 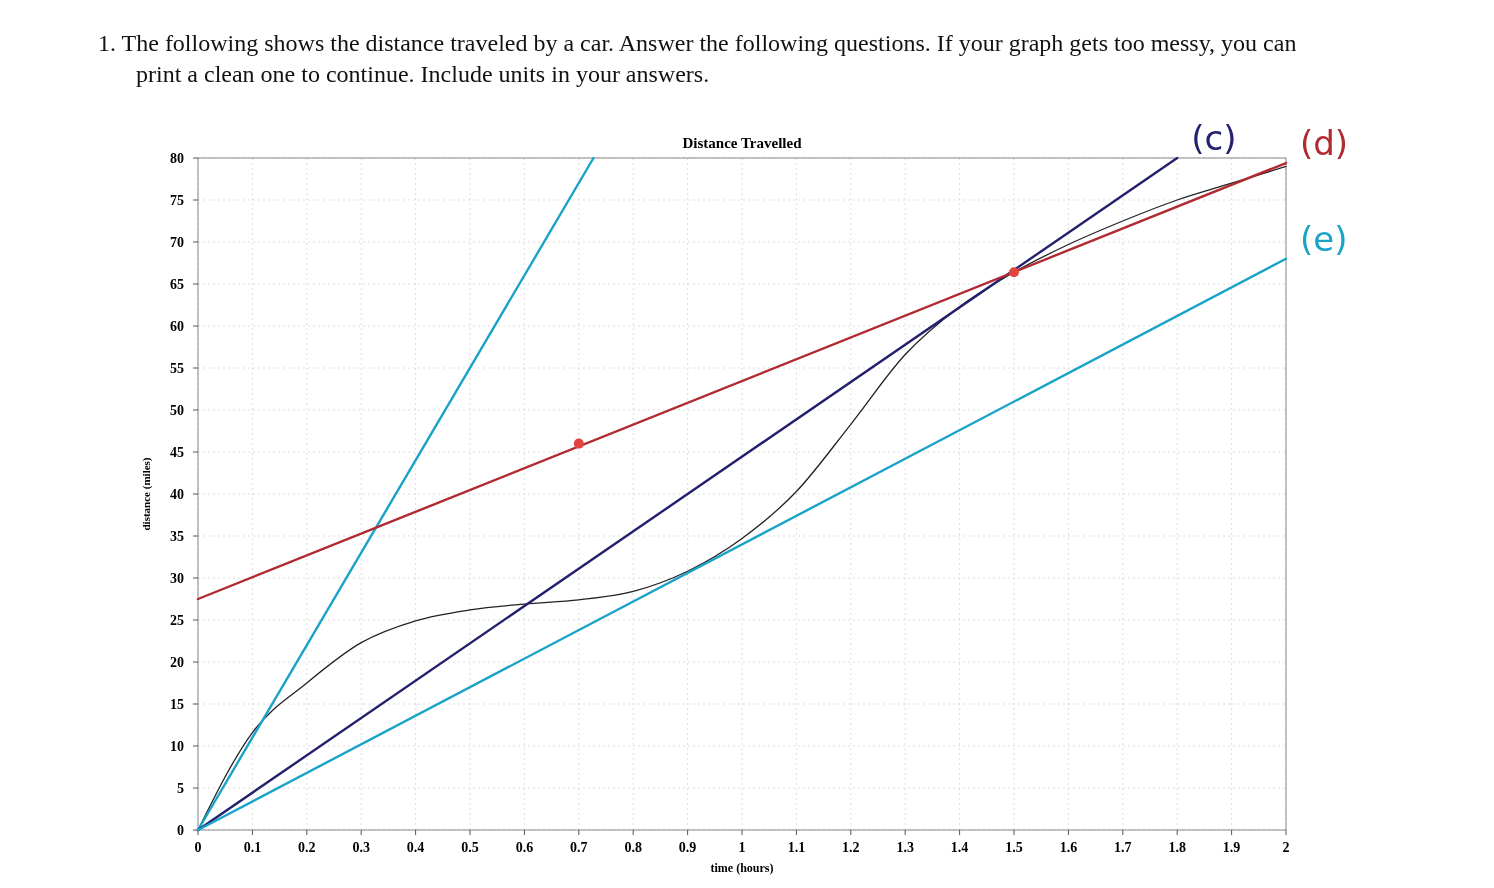 I want to click on x-tick-label: 0.1, so click(x=252, y=847).